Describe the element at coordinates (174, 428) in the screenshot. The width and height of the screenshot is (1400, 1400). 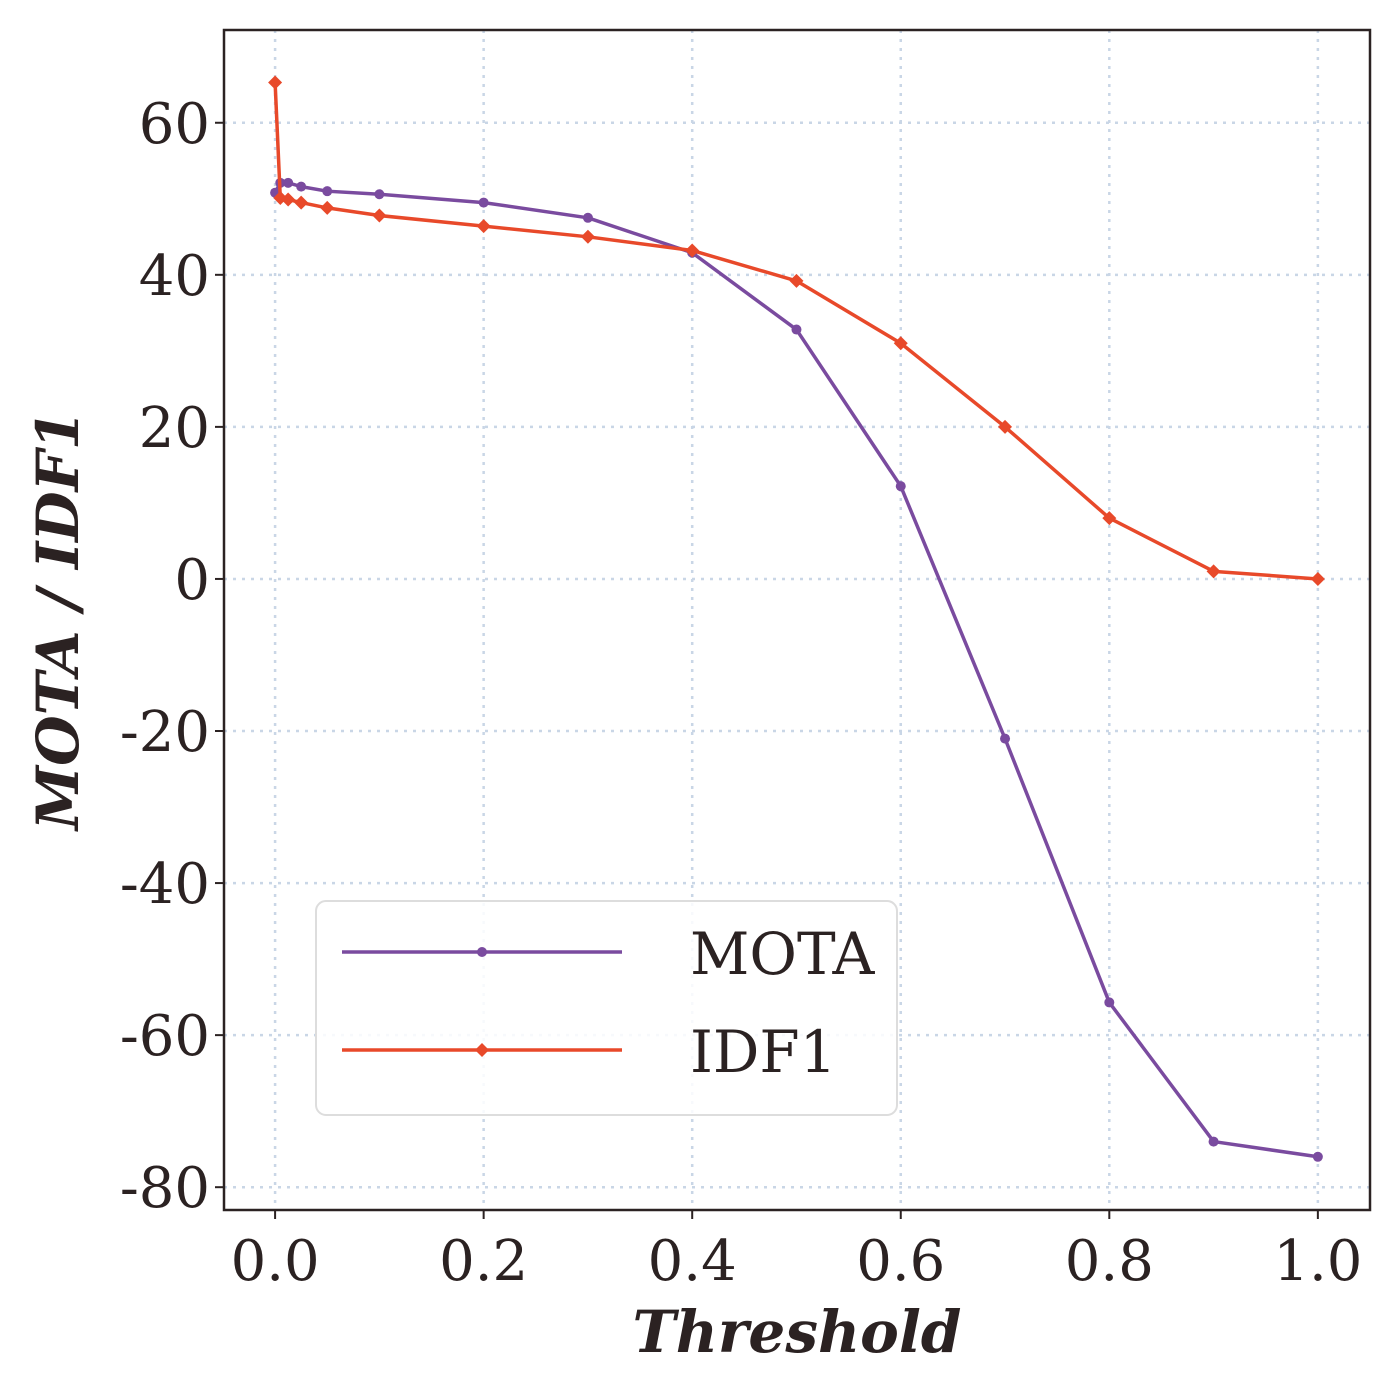
I see `y-tick-label: 20` at that location.